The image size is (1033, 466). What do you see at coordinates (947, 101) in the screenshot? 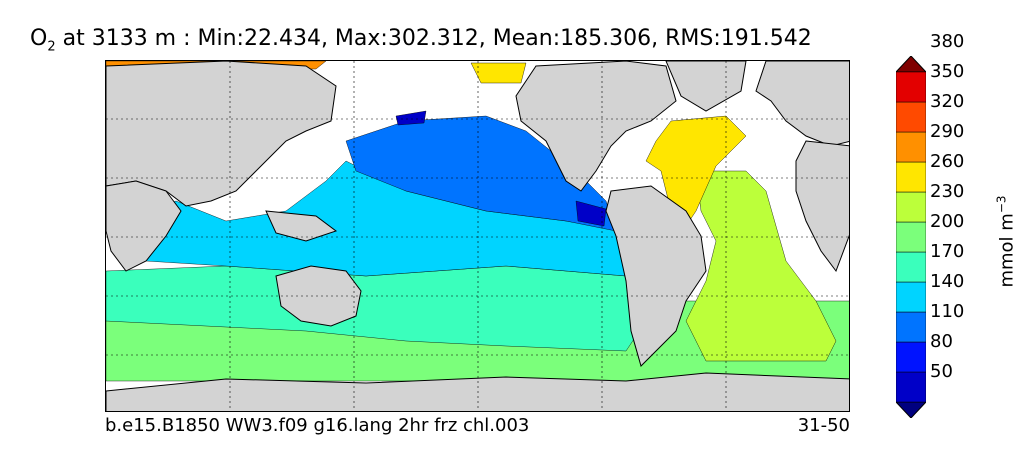
I see `colorbar-tick-label: 320` at bounding box center [947, 101].